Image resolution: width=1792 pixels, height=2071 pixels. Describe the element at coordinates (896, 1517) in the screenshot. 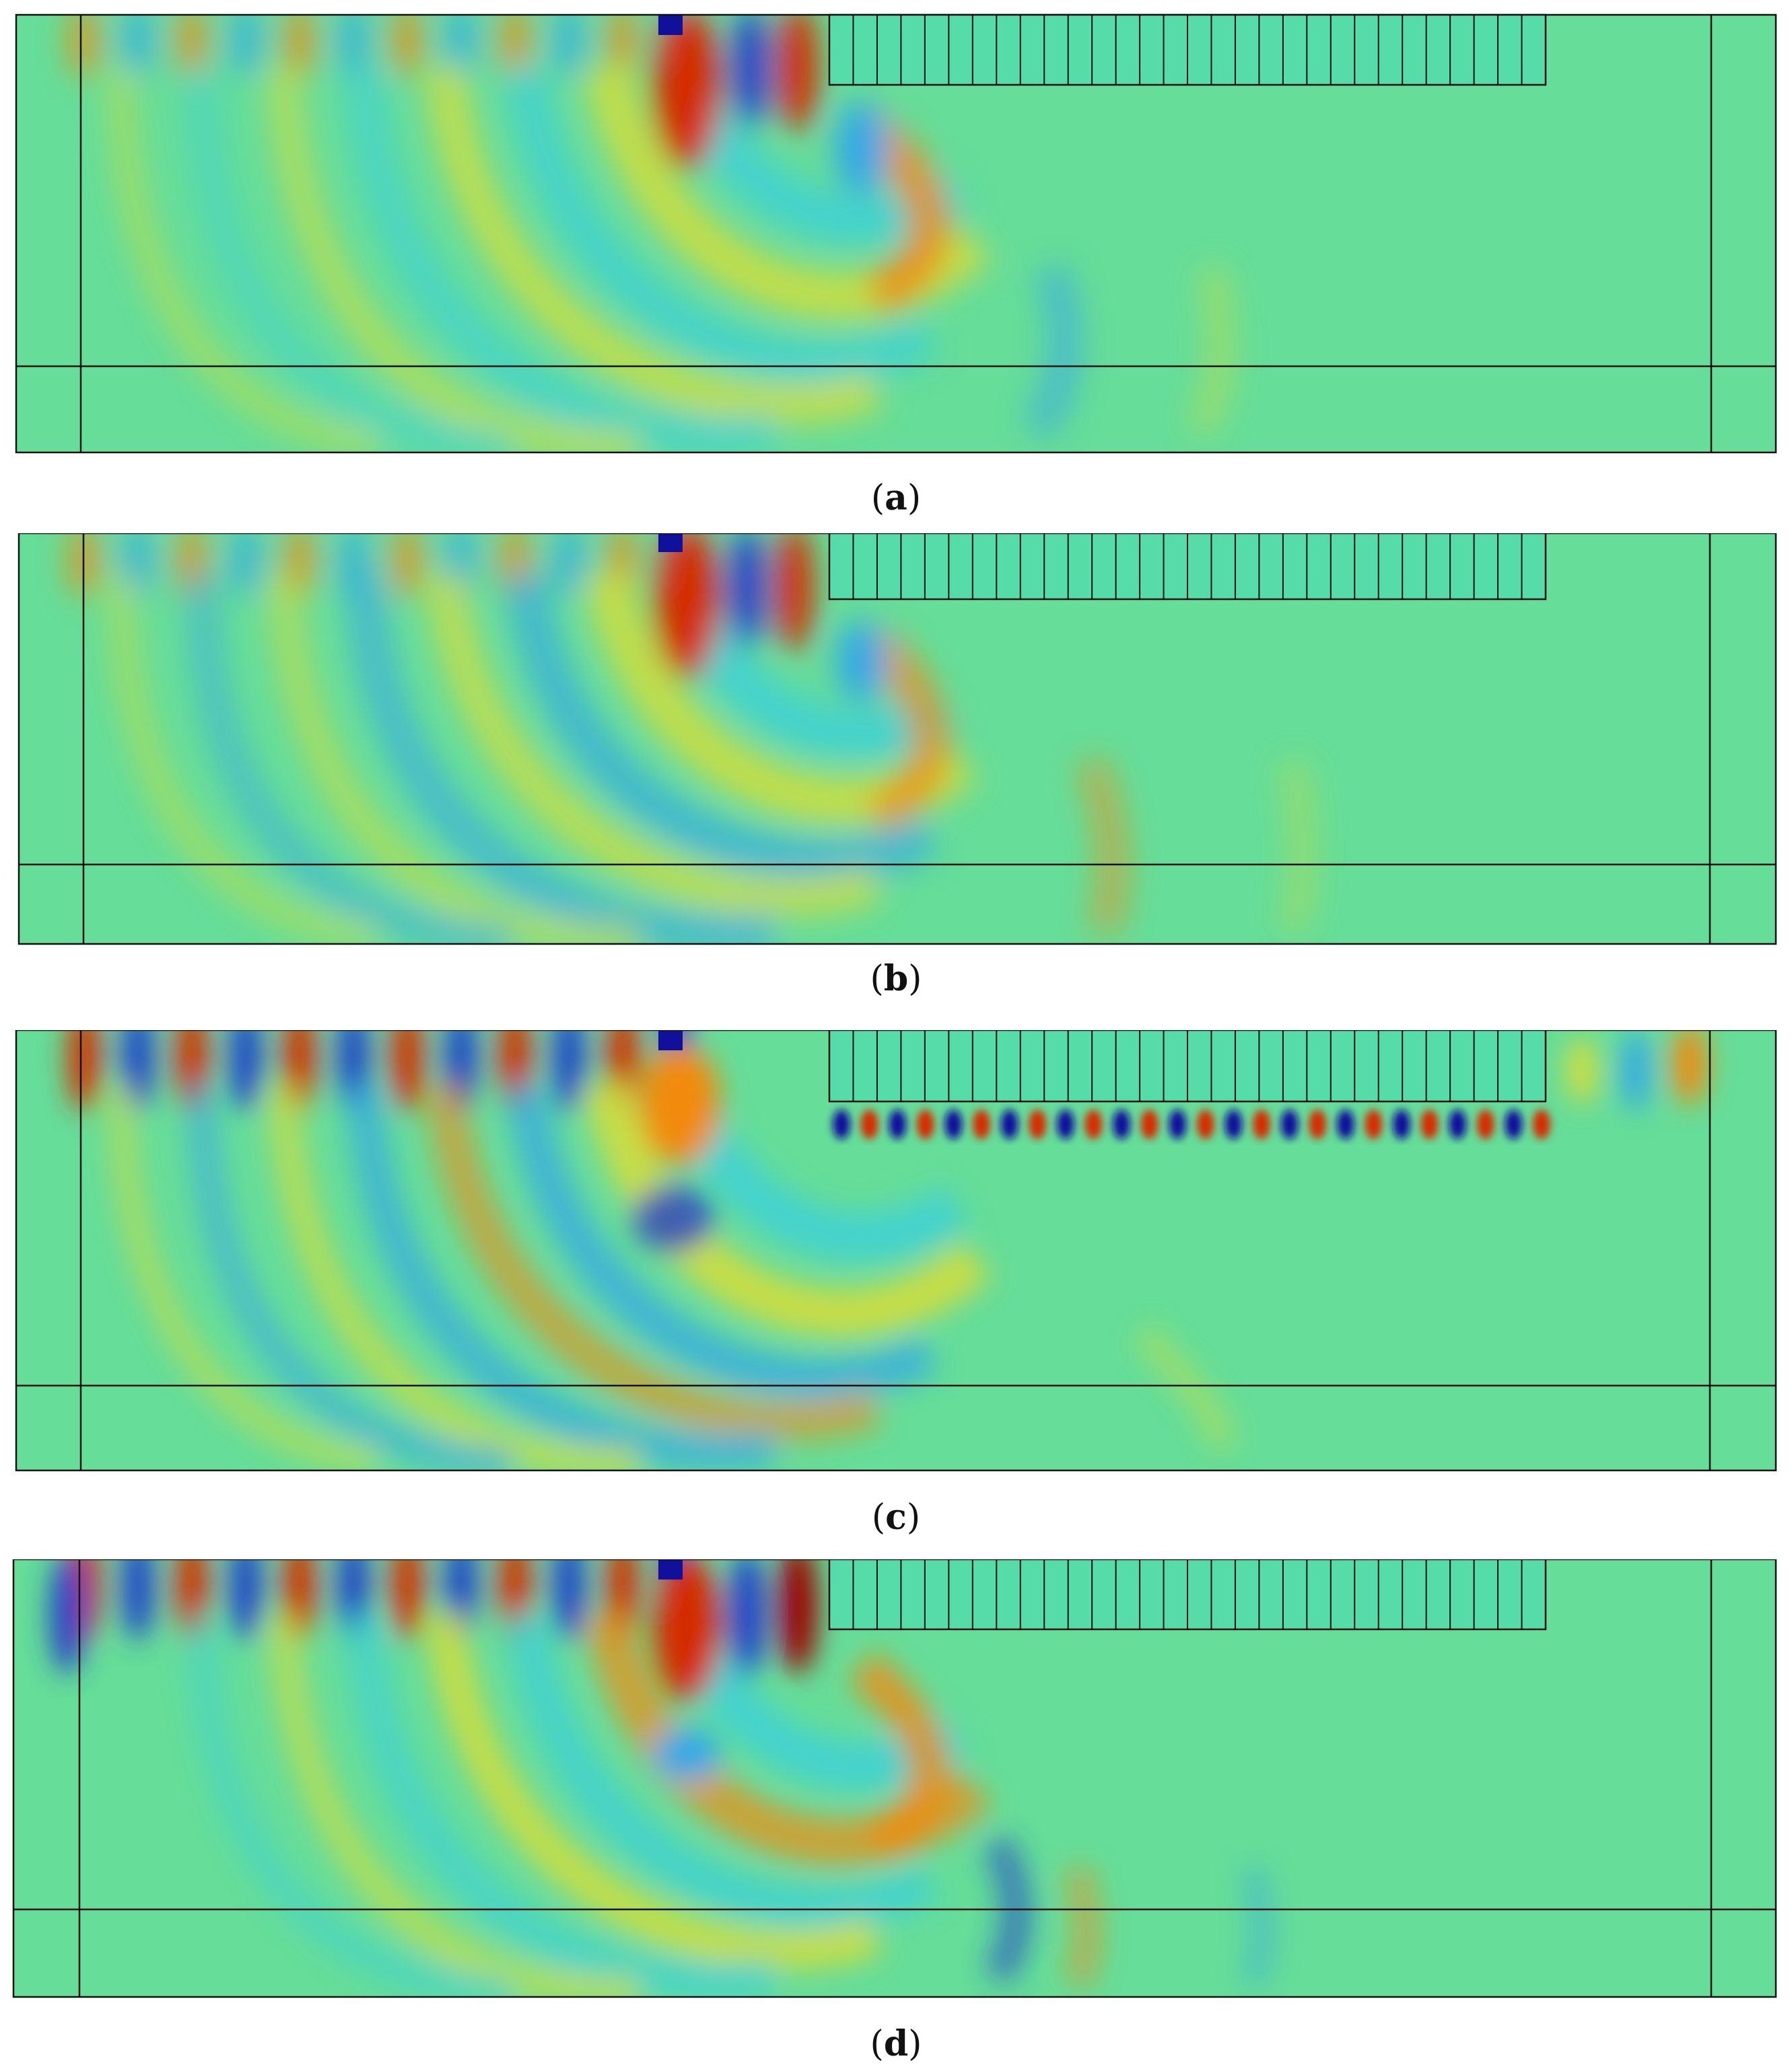

I see `caption-c: (c)` at that location.